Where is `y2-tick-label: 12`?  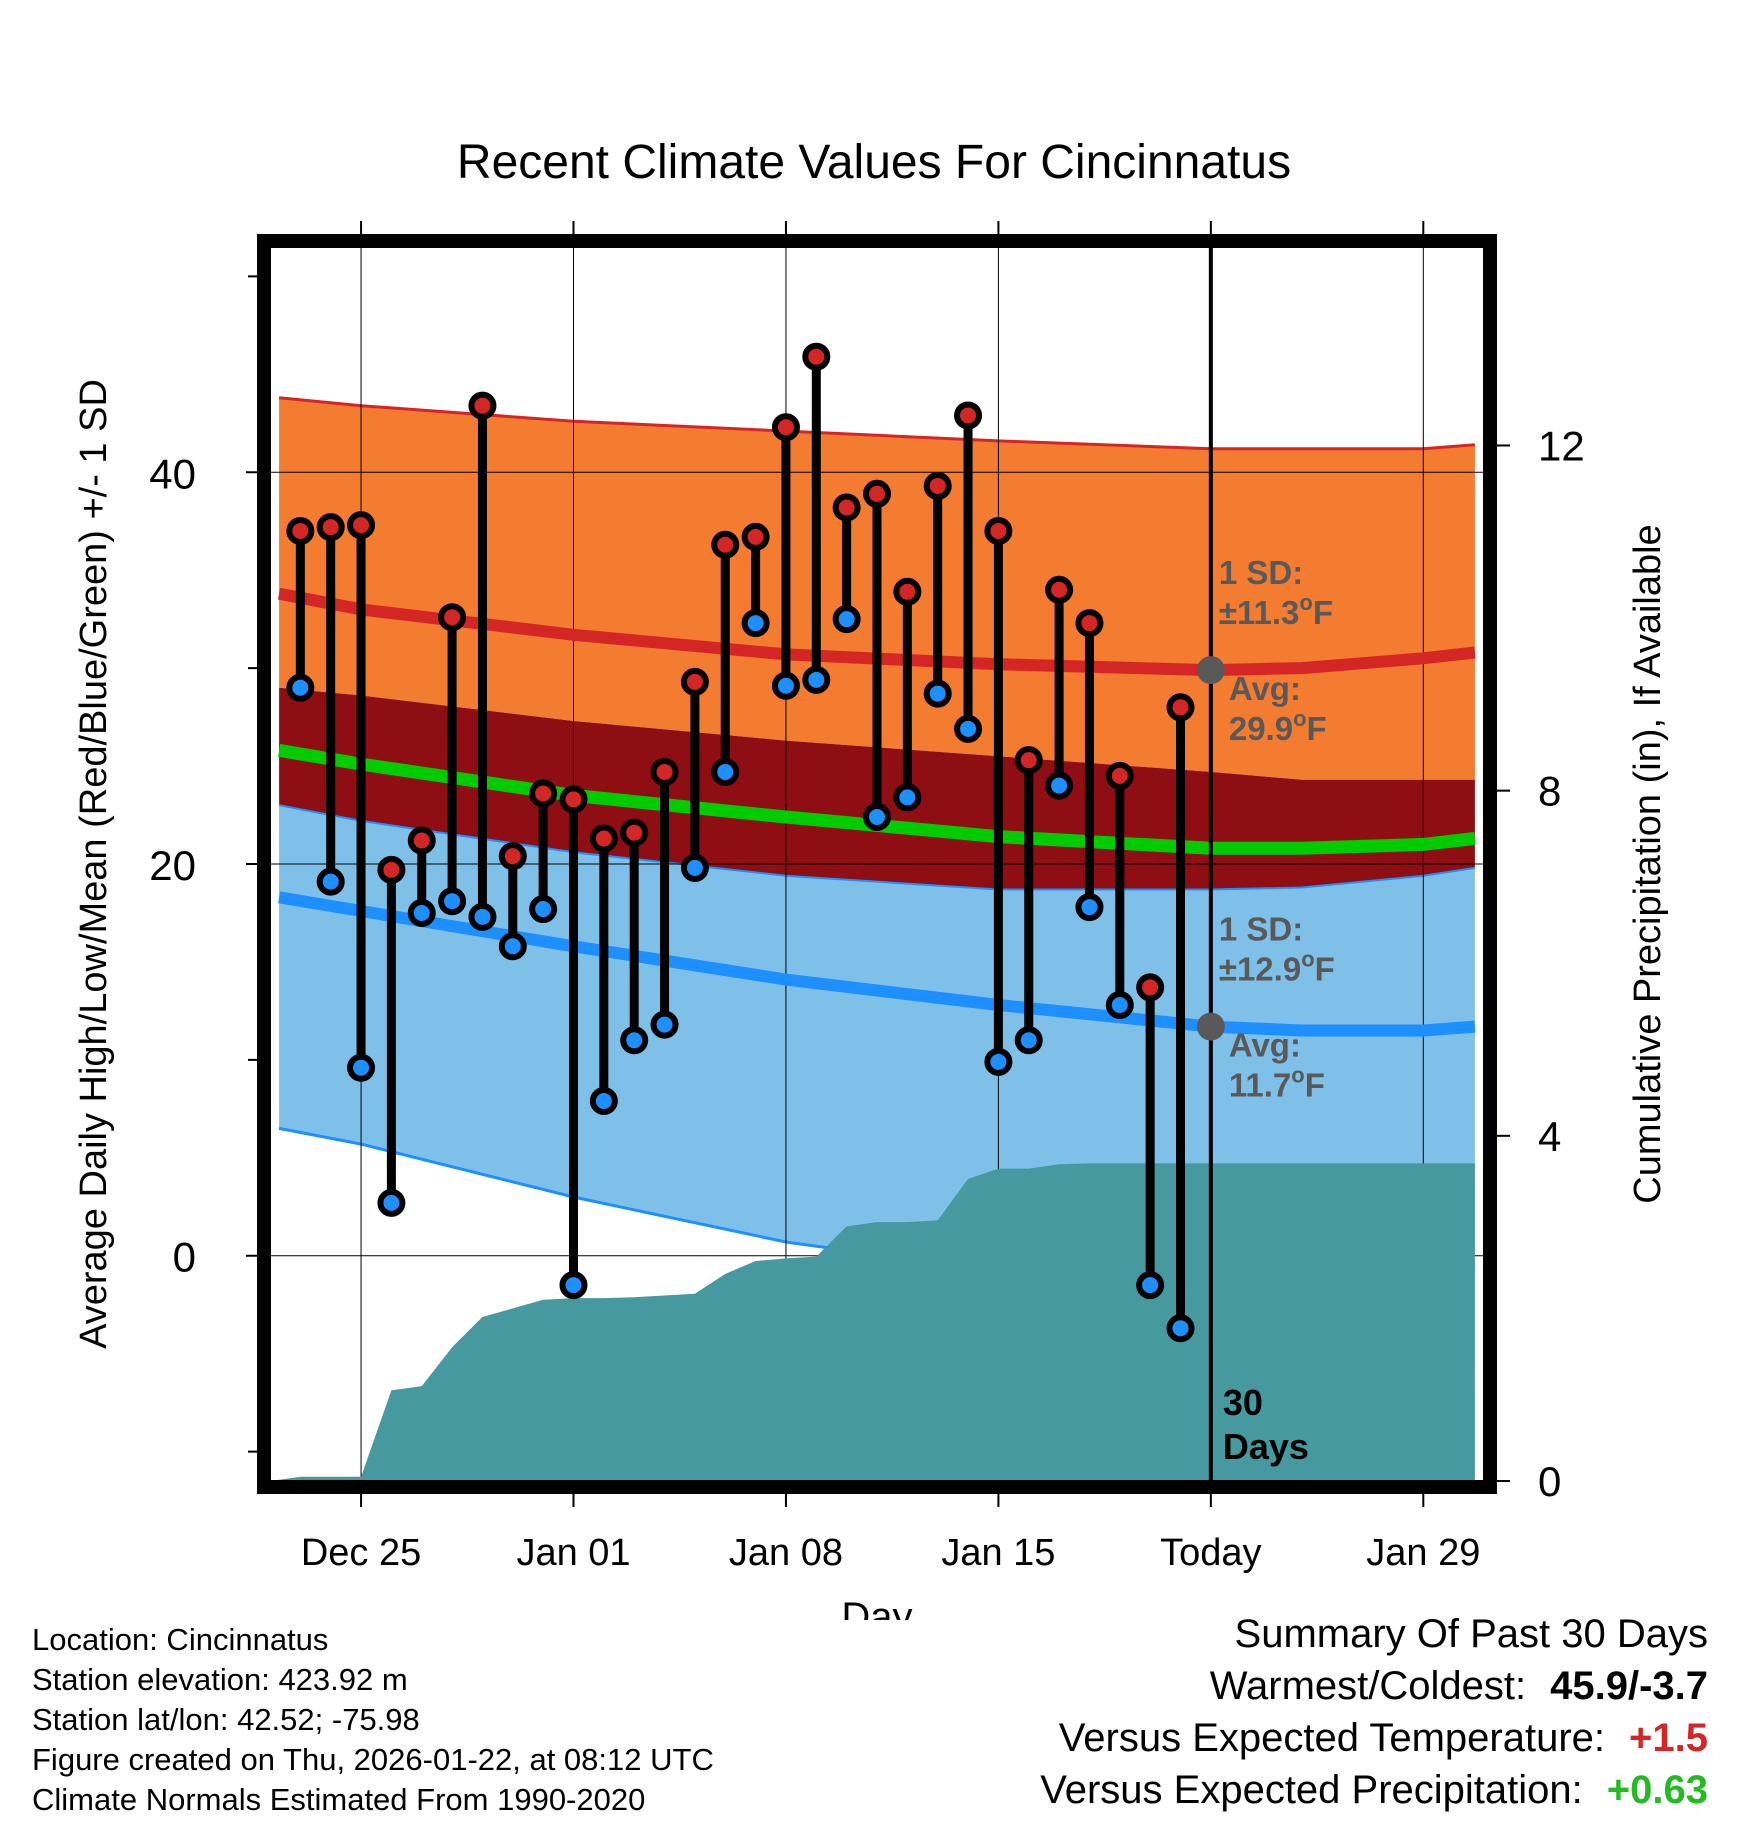
y2-tick-label: 12 is located at coordinates (1561, 445).